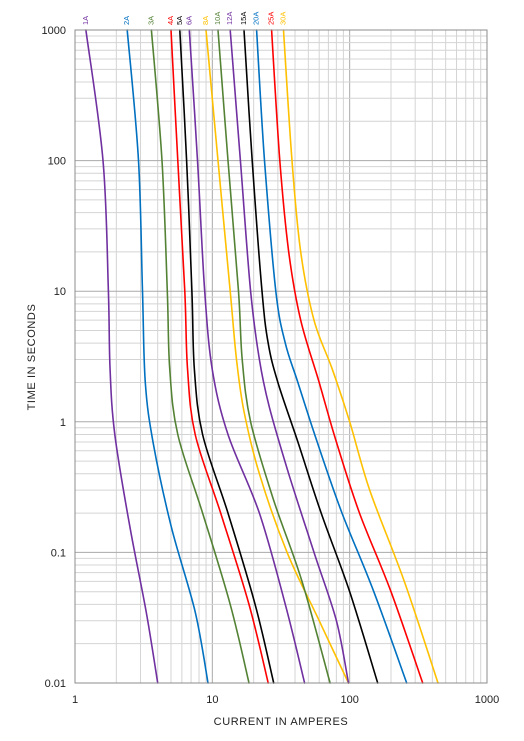 This screenshot has height=741, width=524. Describe the element at coordinates (256, 18) in the screenshot. I see `series-label-20a: 20A` at that location.